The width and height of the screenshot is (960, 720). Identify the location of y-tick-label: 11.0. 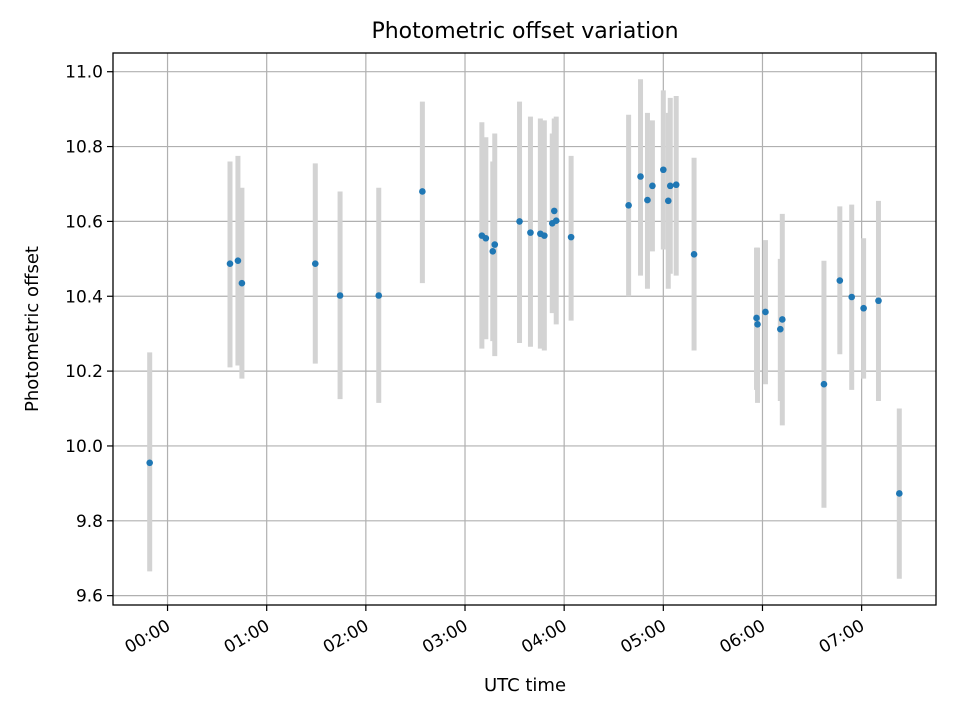
(84, 73).